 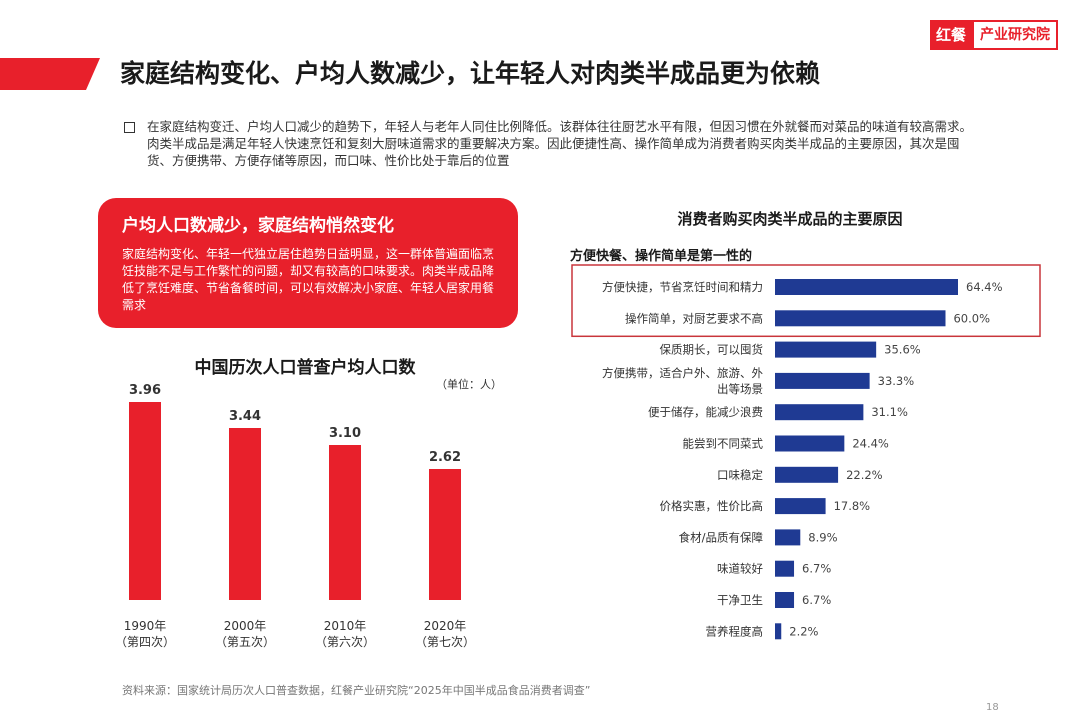 What do you see at coordinates (740, 475) in the screenshot?
I see `reason-category-label: 口味稳定` at bounding box center [740, 475].